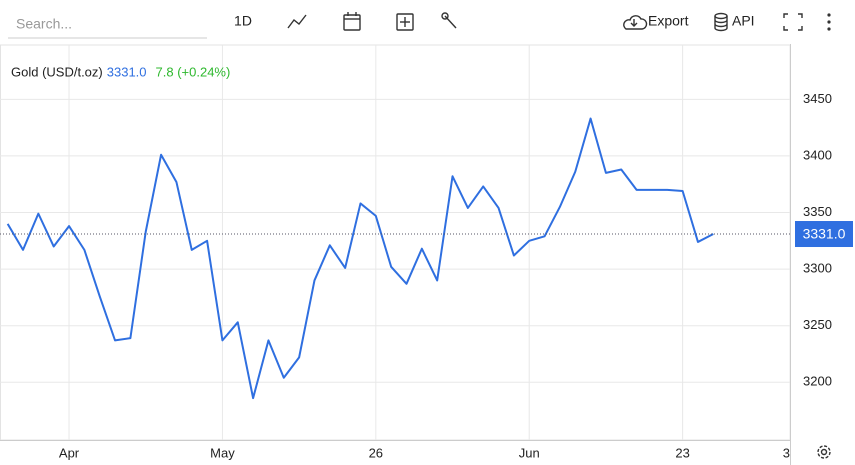 Image resolution: width=855 pixels, height=465 pixels. Describe the element at coordinates (449, 20) in the screenshot. I see `settings-tool-button` at that location.